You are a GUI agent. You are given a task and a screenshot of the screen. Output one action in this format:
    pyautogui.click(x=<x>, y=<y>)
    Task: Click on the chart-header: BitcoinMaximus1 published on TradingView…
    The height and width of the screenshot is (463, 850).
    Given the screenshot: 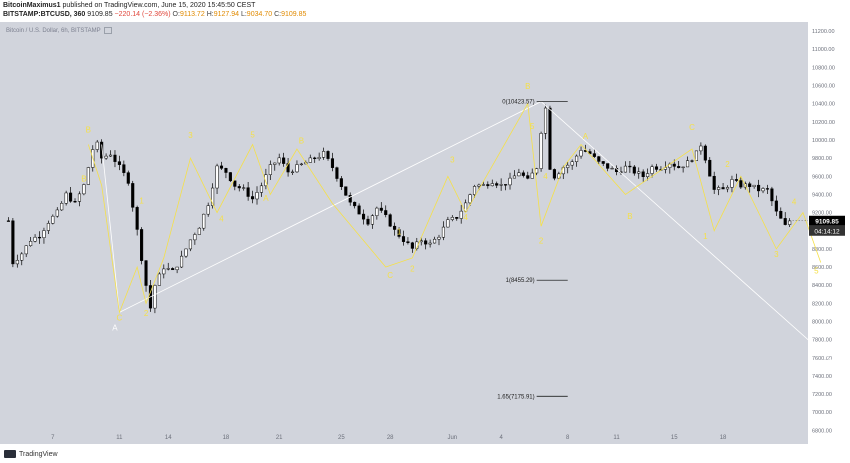 What is the action you would take?
    pyautogui.click(x=425, y=11)
    